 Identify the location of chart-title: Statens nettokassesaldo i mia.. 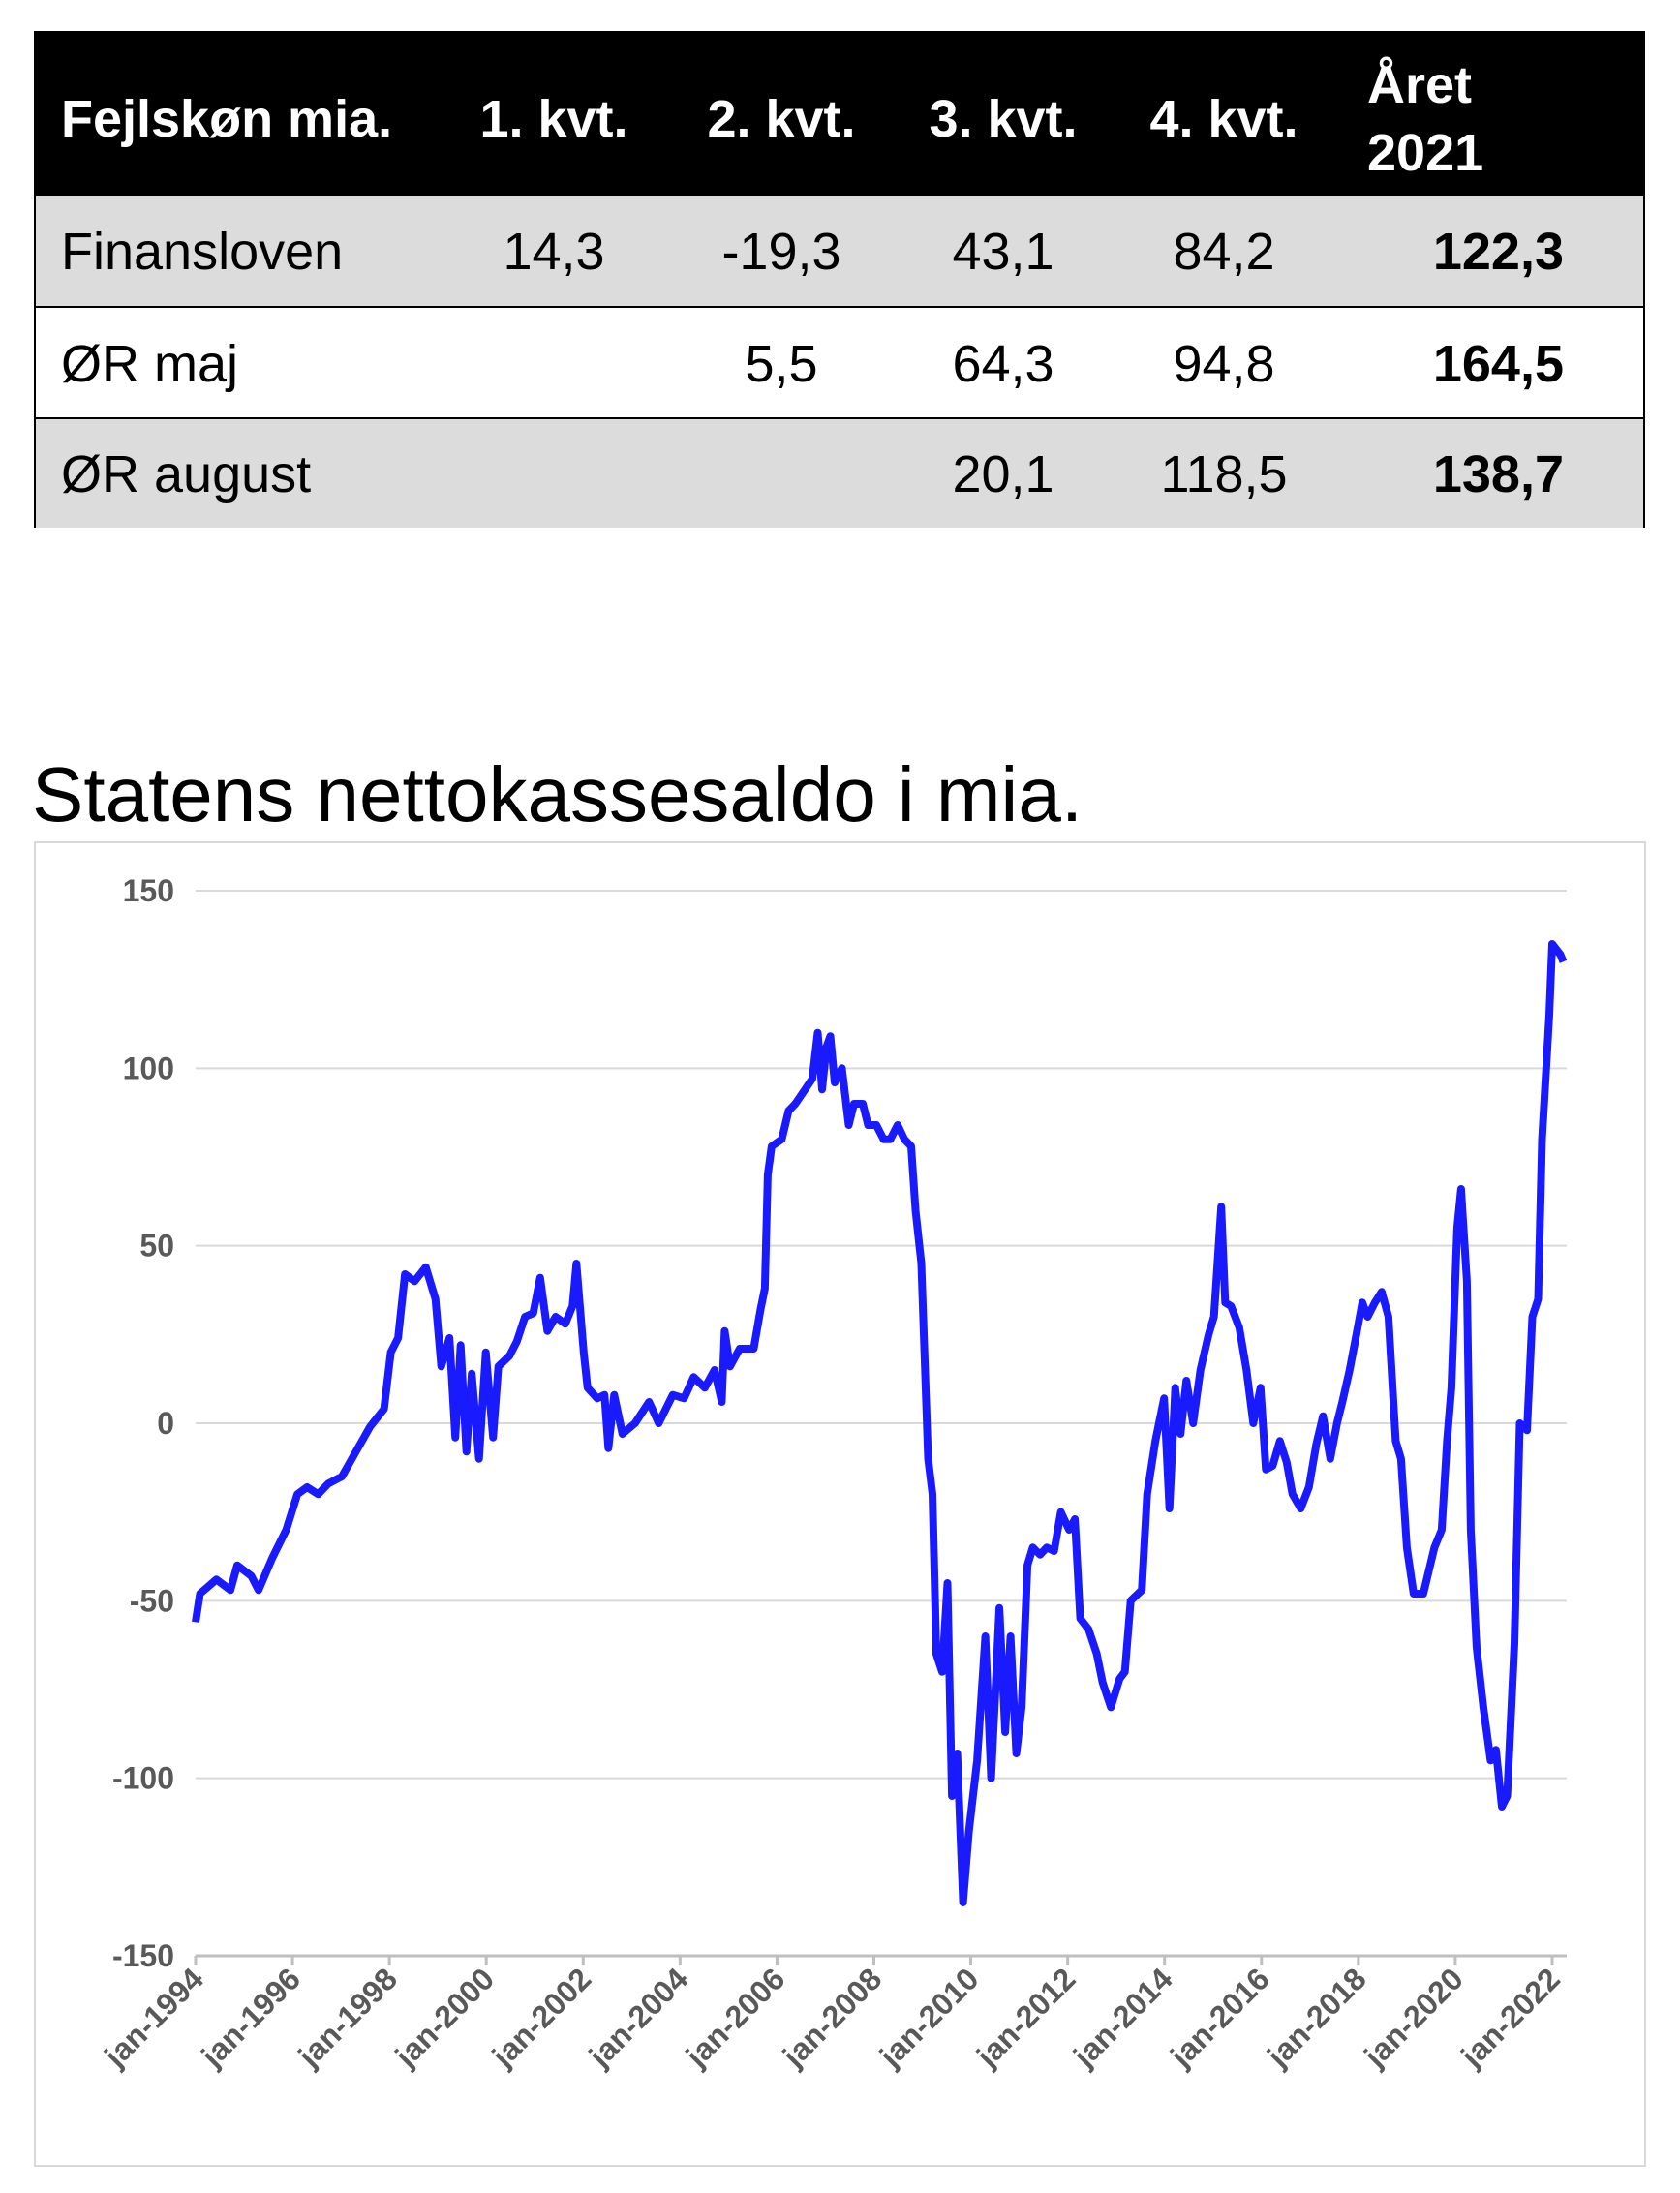
(558, 795).